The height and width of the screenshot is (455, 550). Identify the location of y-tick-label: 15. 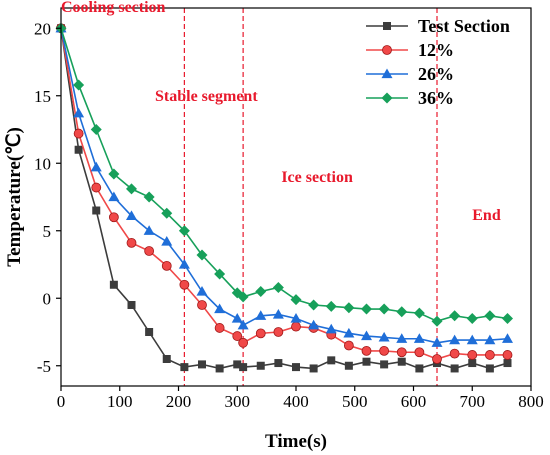
(42, 96).